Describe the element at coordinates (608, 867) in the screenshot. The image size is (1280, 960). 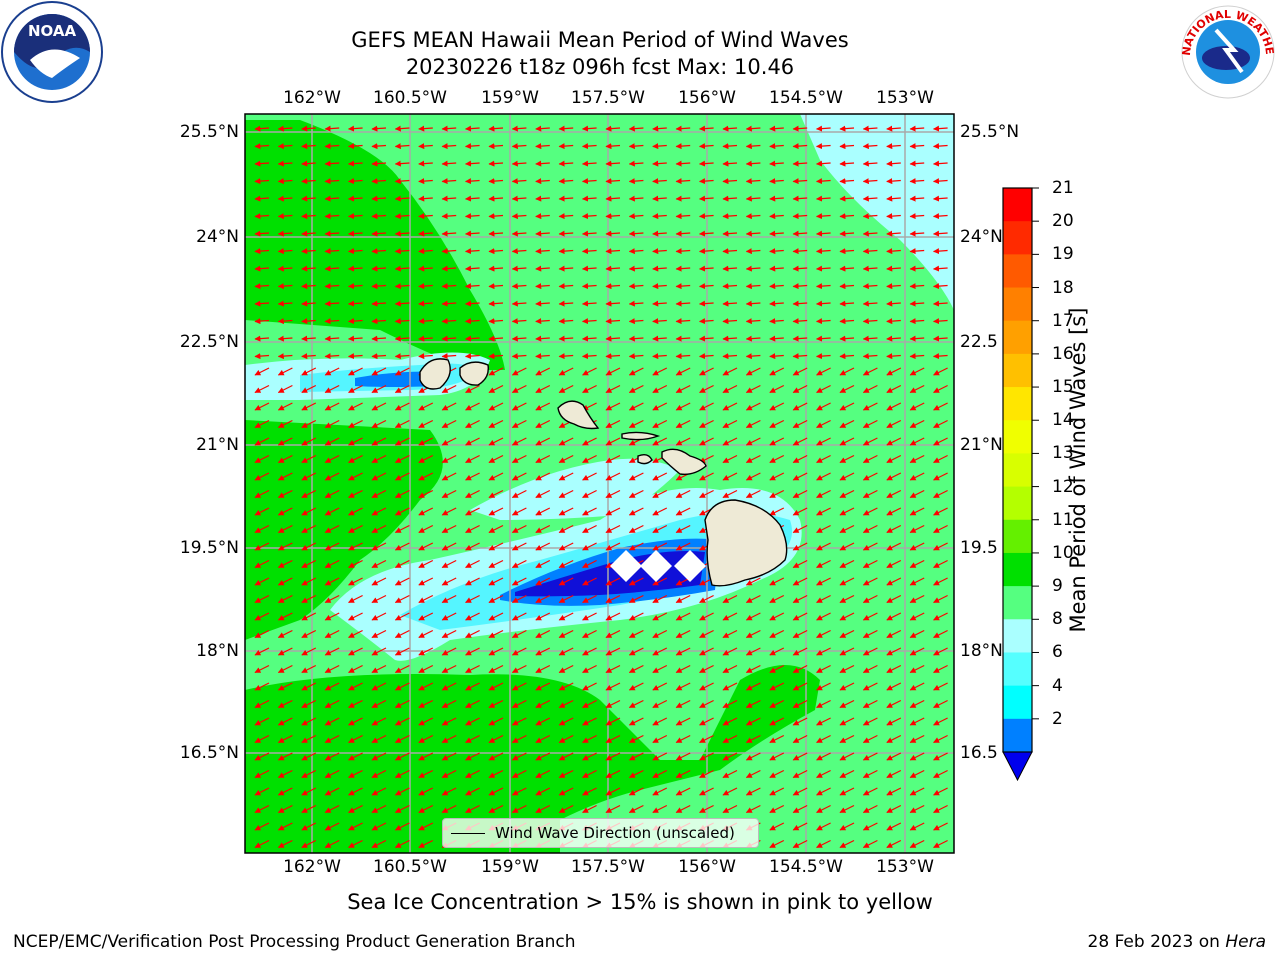
I see `lon-label-bottom: 157.5°W` at that location.